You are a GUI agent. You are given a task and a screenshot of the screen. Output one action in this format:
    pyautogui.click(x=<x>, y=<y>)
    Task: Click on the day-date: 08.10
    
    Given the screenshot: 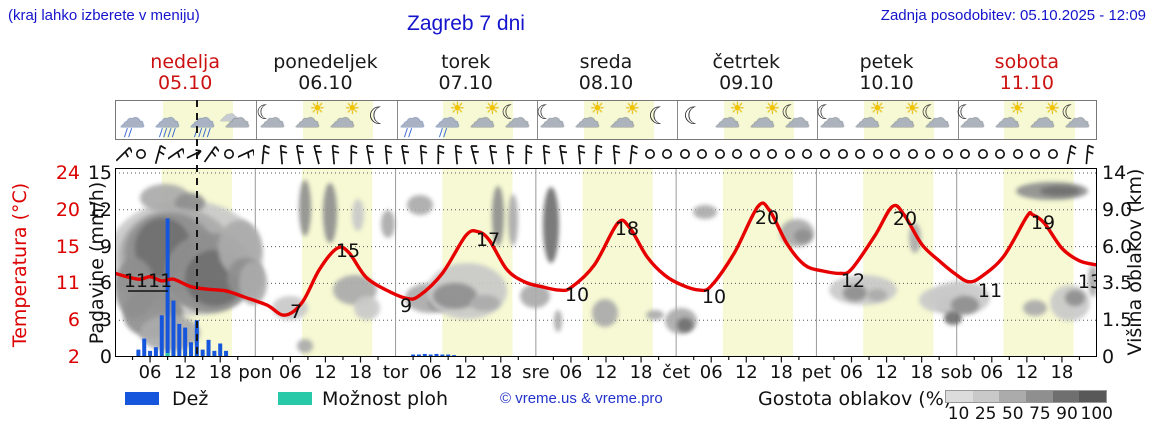 What is the action you would take?
    pyautogui.click(x=606, y=83)
    